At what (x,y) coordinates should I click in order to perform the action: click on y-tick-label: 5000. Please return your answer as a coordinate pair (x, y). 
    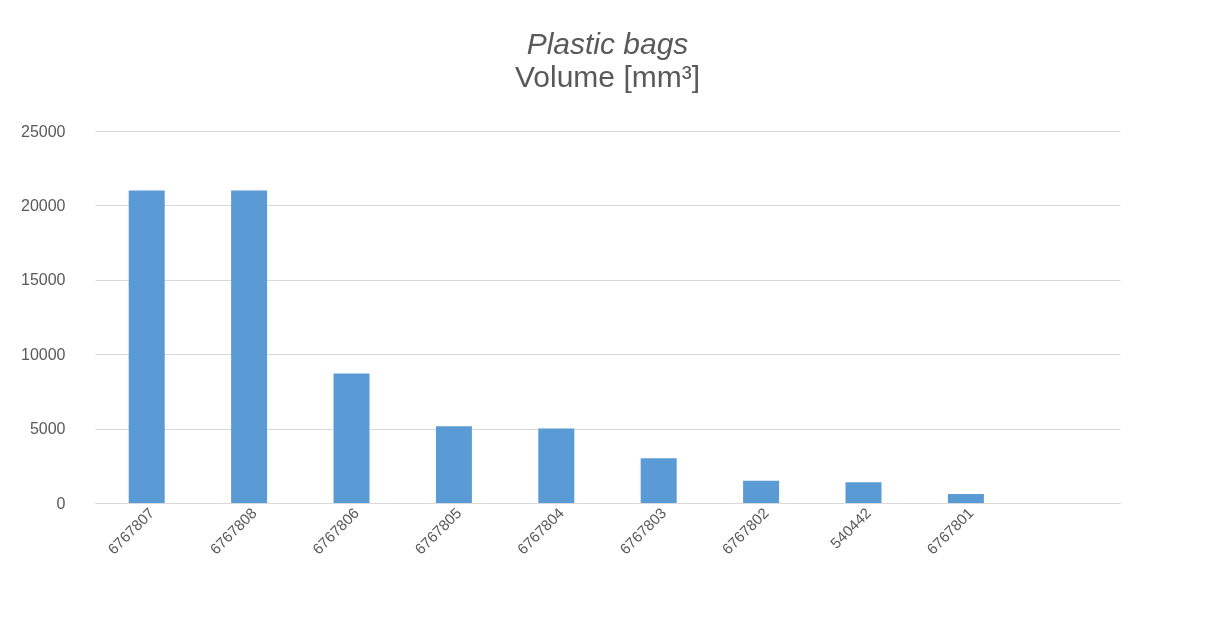
    Looking at the image, I should click on (47, 429).